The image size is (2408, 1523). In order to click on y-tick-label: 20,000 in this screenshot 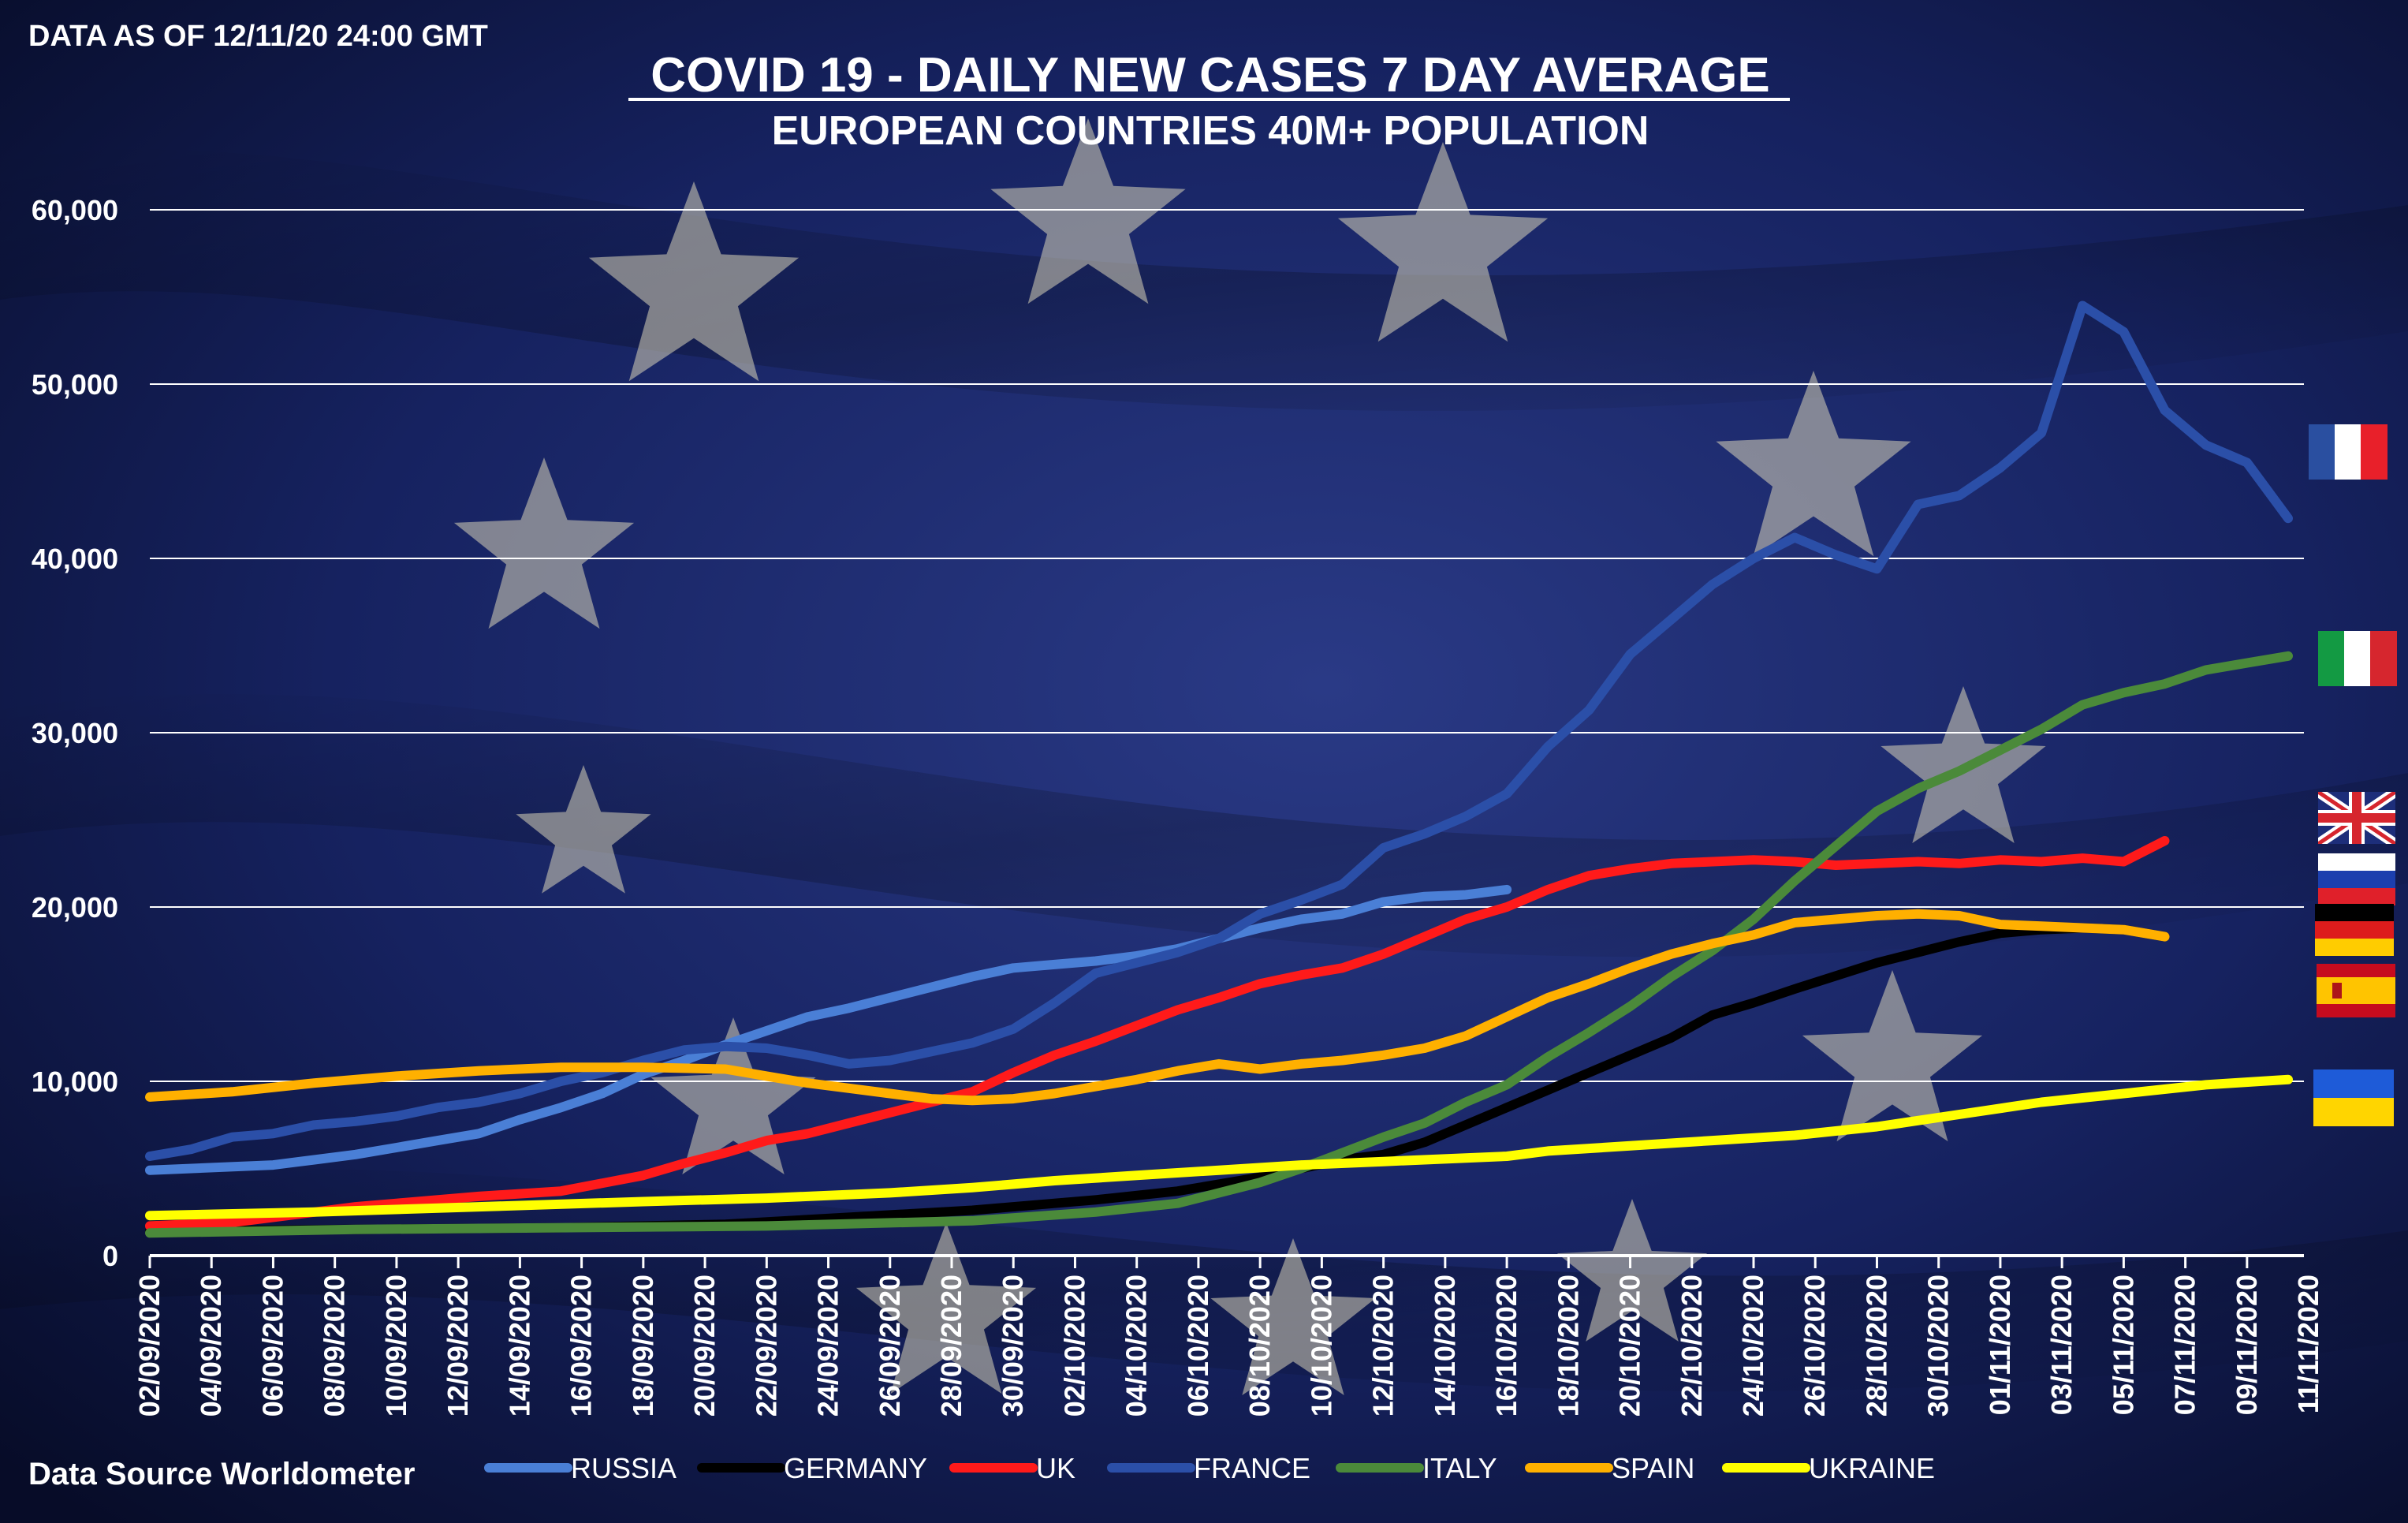, I will do `click(75, 907)`.